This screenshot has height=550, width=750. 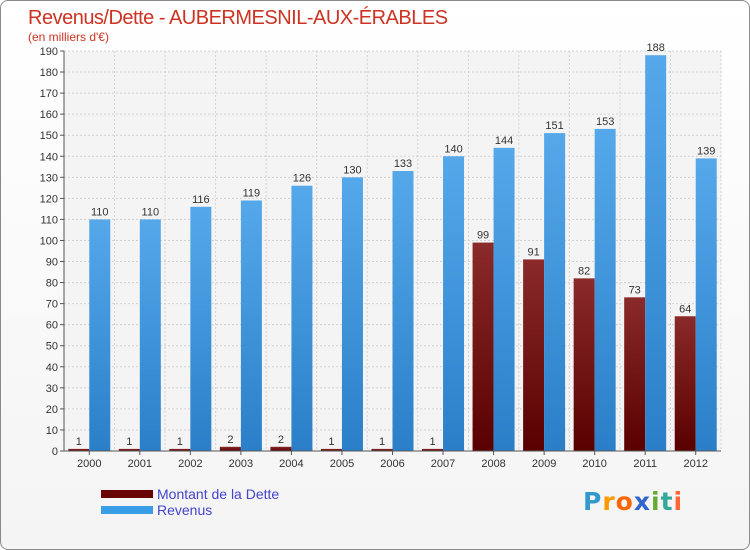 I want to click on bar-dette-2010, so click(x=584, y=364).